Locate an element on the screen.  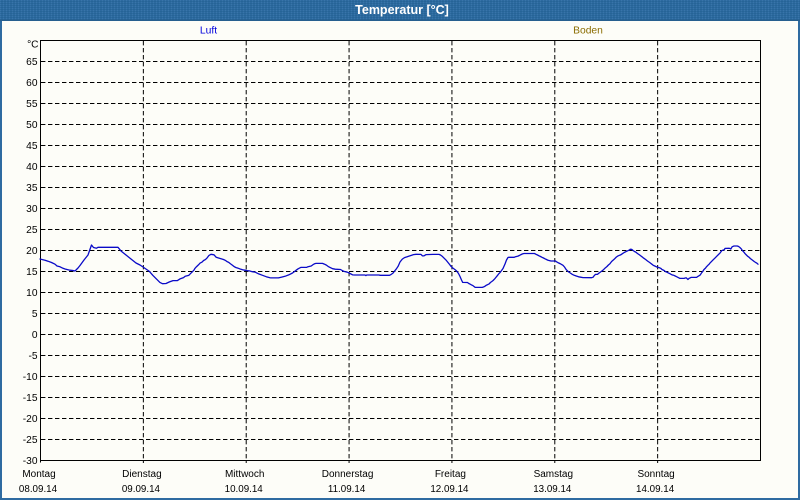
svg-text: -15 is located at coordinates (30, 398).